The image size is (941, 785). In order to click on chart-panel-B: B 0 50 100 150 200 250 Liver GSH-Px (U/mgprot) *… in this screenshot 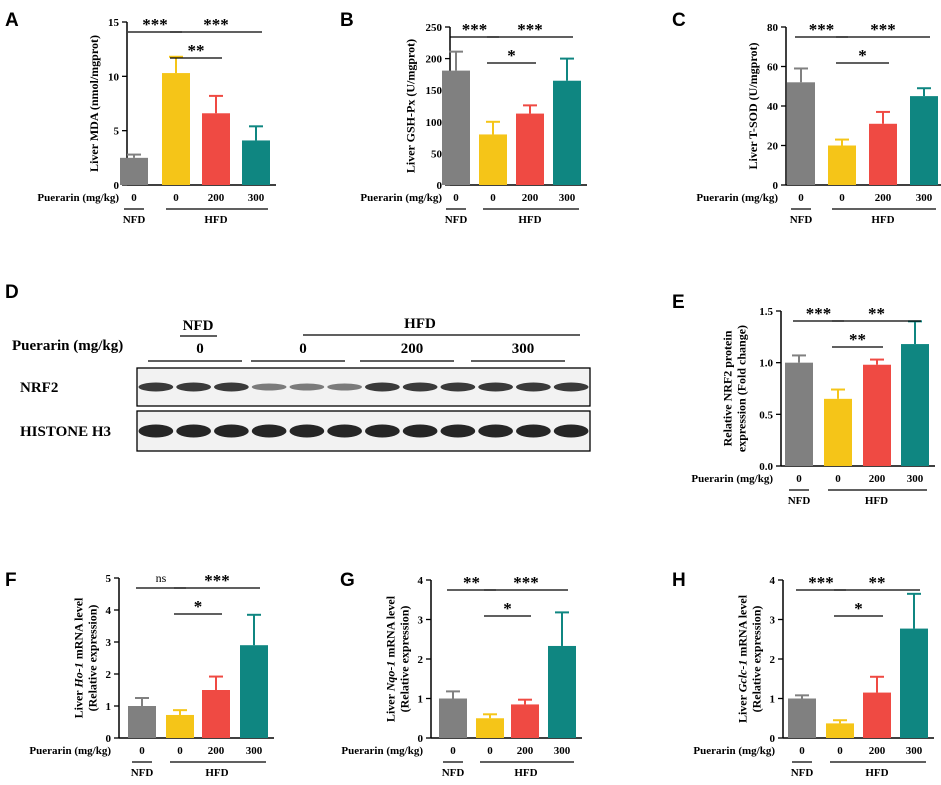, I will do `click(463, 118)`.